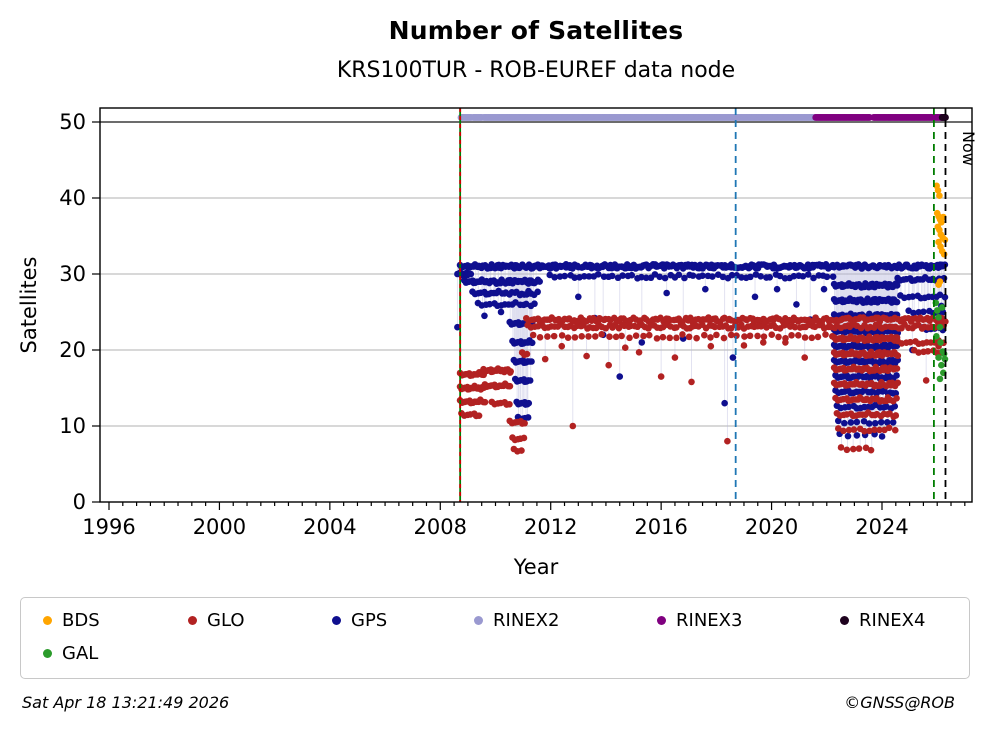  What do you see at coordinates (524, 540) in the screenshot?
I see `x-axis: 1996 2000 2004 2008 2012 2016 2020 2024 Year` at bounding box center [524, 540].